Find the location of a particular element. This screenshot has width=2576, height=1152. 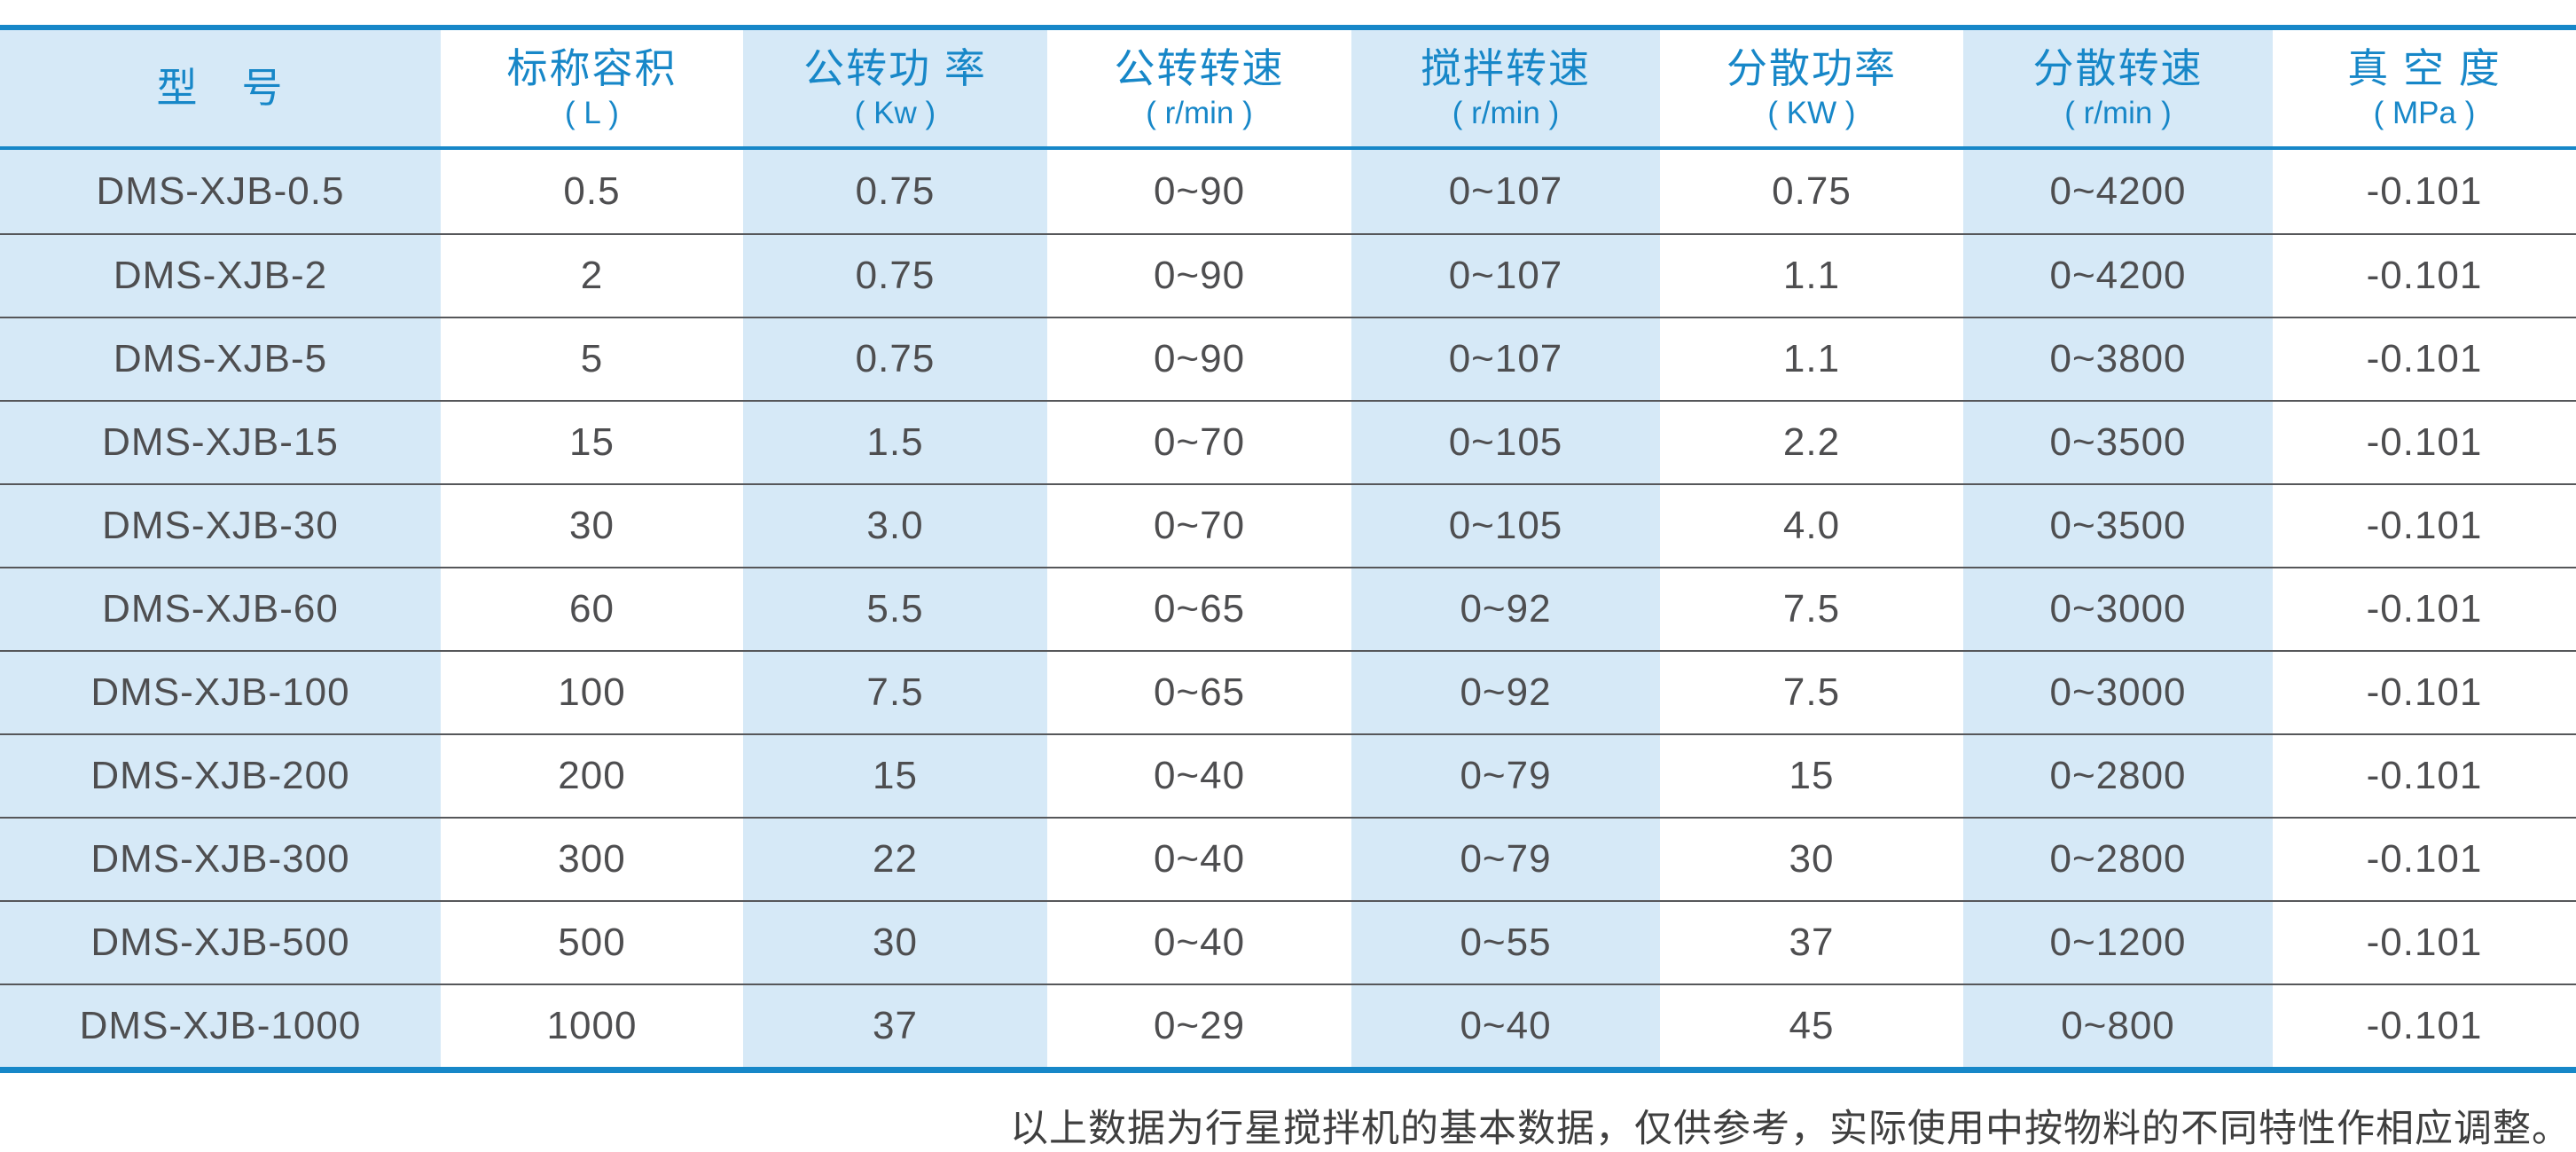

table-cell: 3.0 is located at coordinates (895, 525).